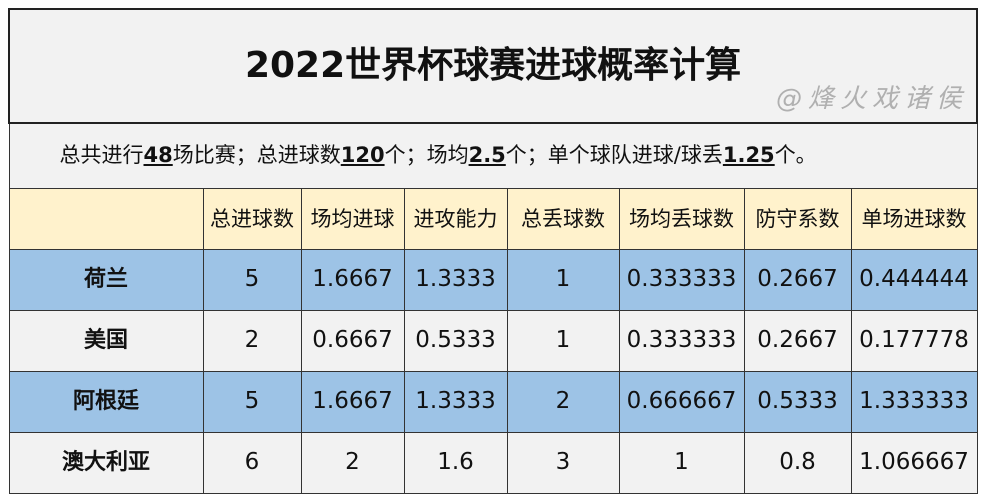 The width and height of the screenshot is (984, 500). What do you see at coordinates (158, 155) in the screenshot?
I see `summary-games: 48` at bounding box center [158, 155].